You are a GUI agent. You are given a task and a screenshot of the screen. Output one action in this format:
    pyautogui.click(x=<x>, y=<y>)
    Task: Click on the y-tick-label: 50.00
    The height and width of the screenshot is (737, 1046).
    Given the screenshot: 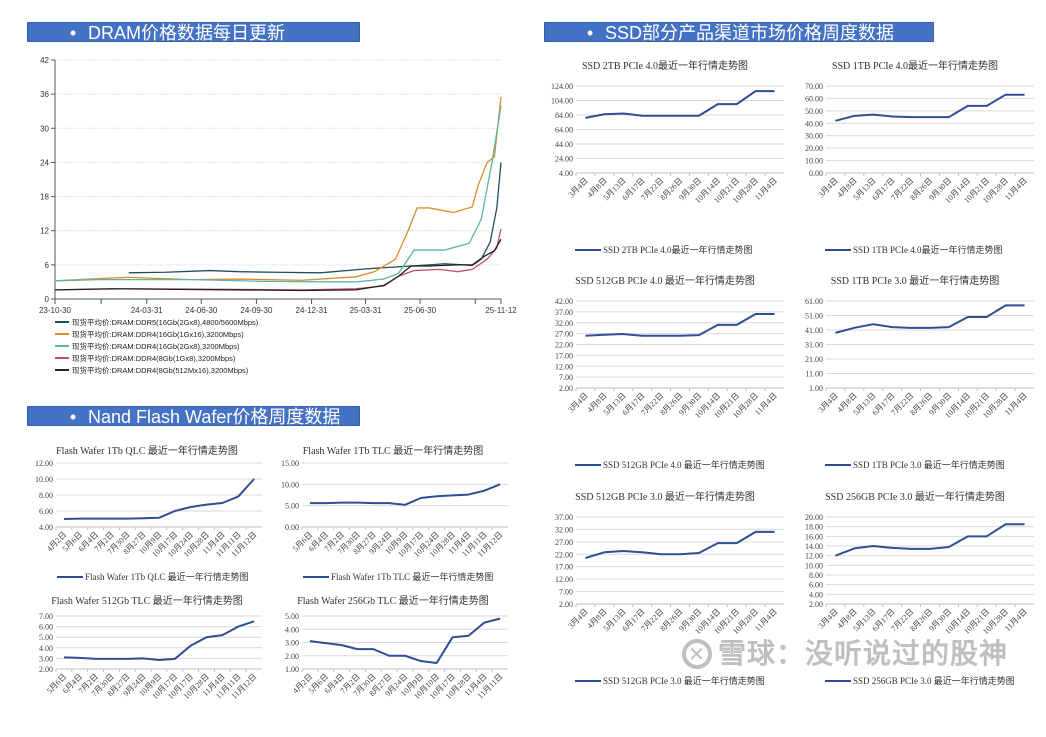 What is the action you would take?
    pyautogui.click(x=814, y=111)
    